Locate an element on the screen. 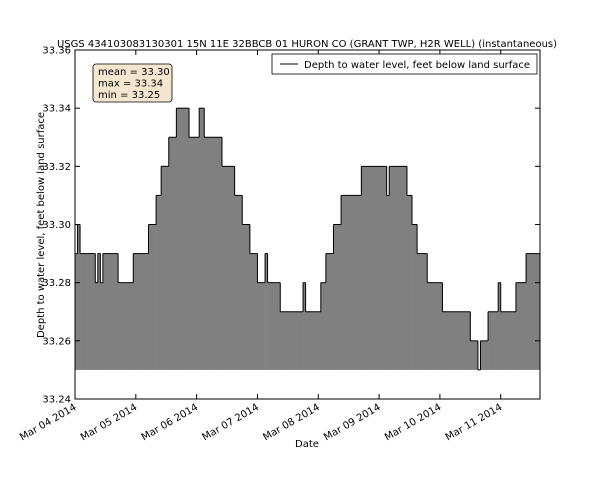 This screenshot has height=500, width=600. y-tick-label: 33.32 is located at coordinates (56, 167).